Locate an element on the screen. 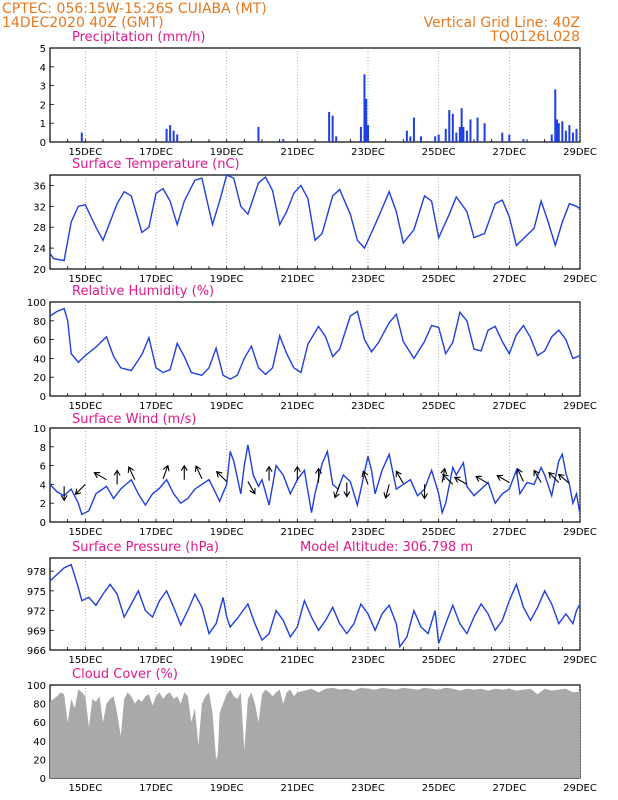 The height and width of the screenshot is (800, 618). wind-xtick-label: 29DEC is located at coordinates (580, 532).